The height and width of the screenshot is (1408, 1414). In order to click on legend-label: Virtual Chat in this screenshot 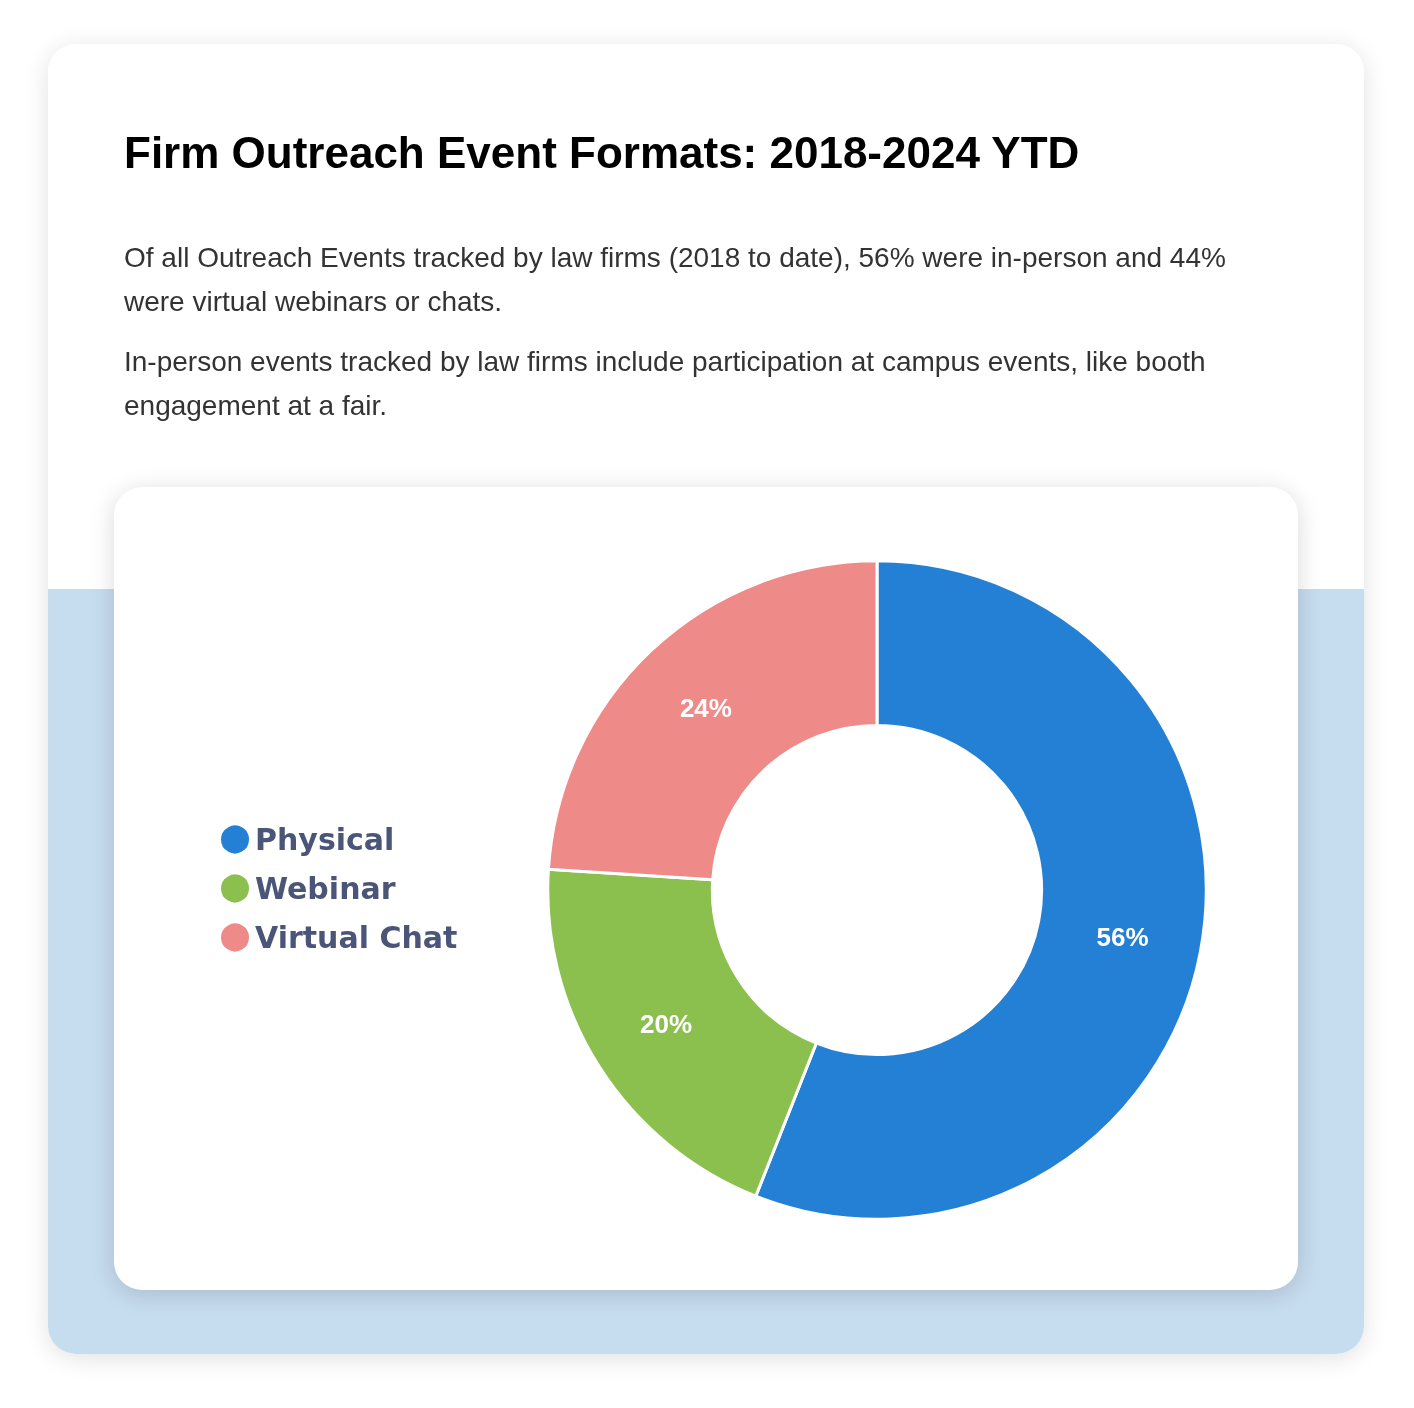, I will do `click(356, 937)`.